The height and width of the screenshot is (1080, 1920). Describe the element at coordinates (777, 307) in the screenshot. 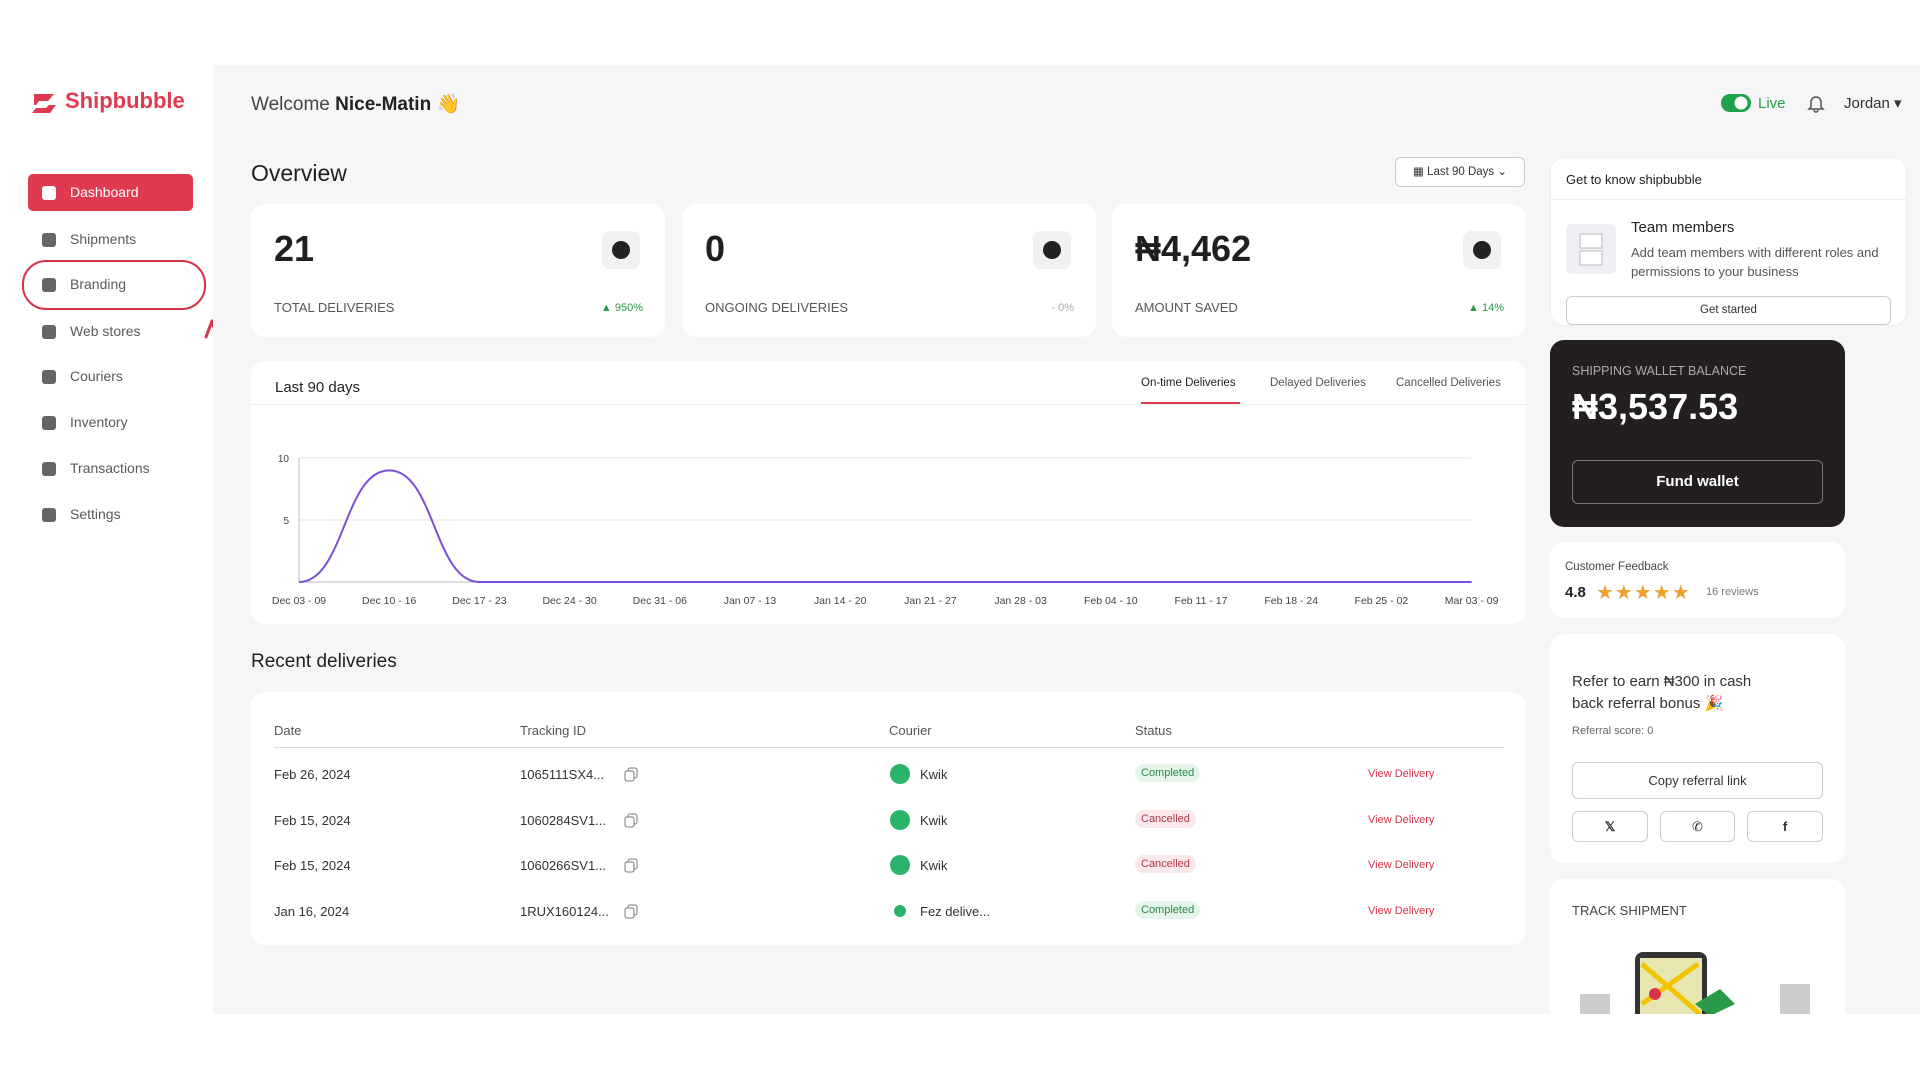

I see `stat-label: ONGOING DELIVERIES` at that location.